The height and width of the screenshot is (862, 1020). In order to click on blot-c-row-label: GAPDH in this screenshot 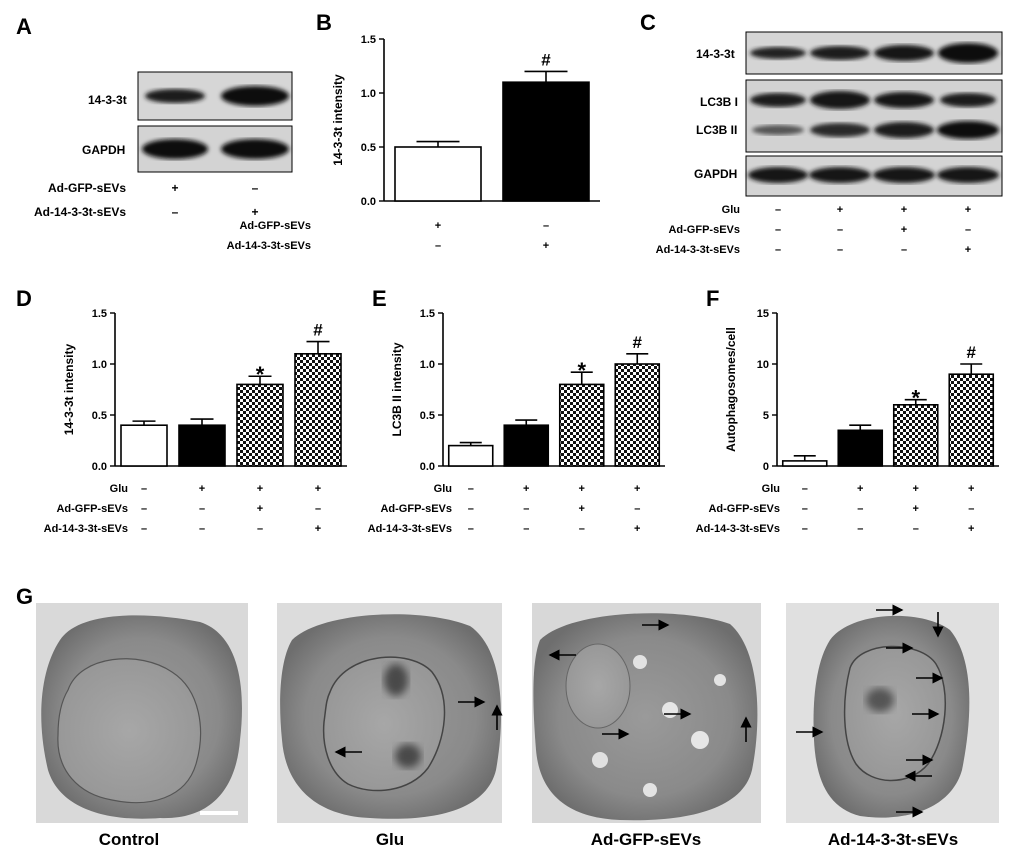, I will do `click(715, 174)`.